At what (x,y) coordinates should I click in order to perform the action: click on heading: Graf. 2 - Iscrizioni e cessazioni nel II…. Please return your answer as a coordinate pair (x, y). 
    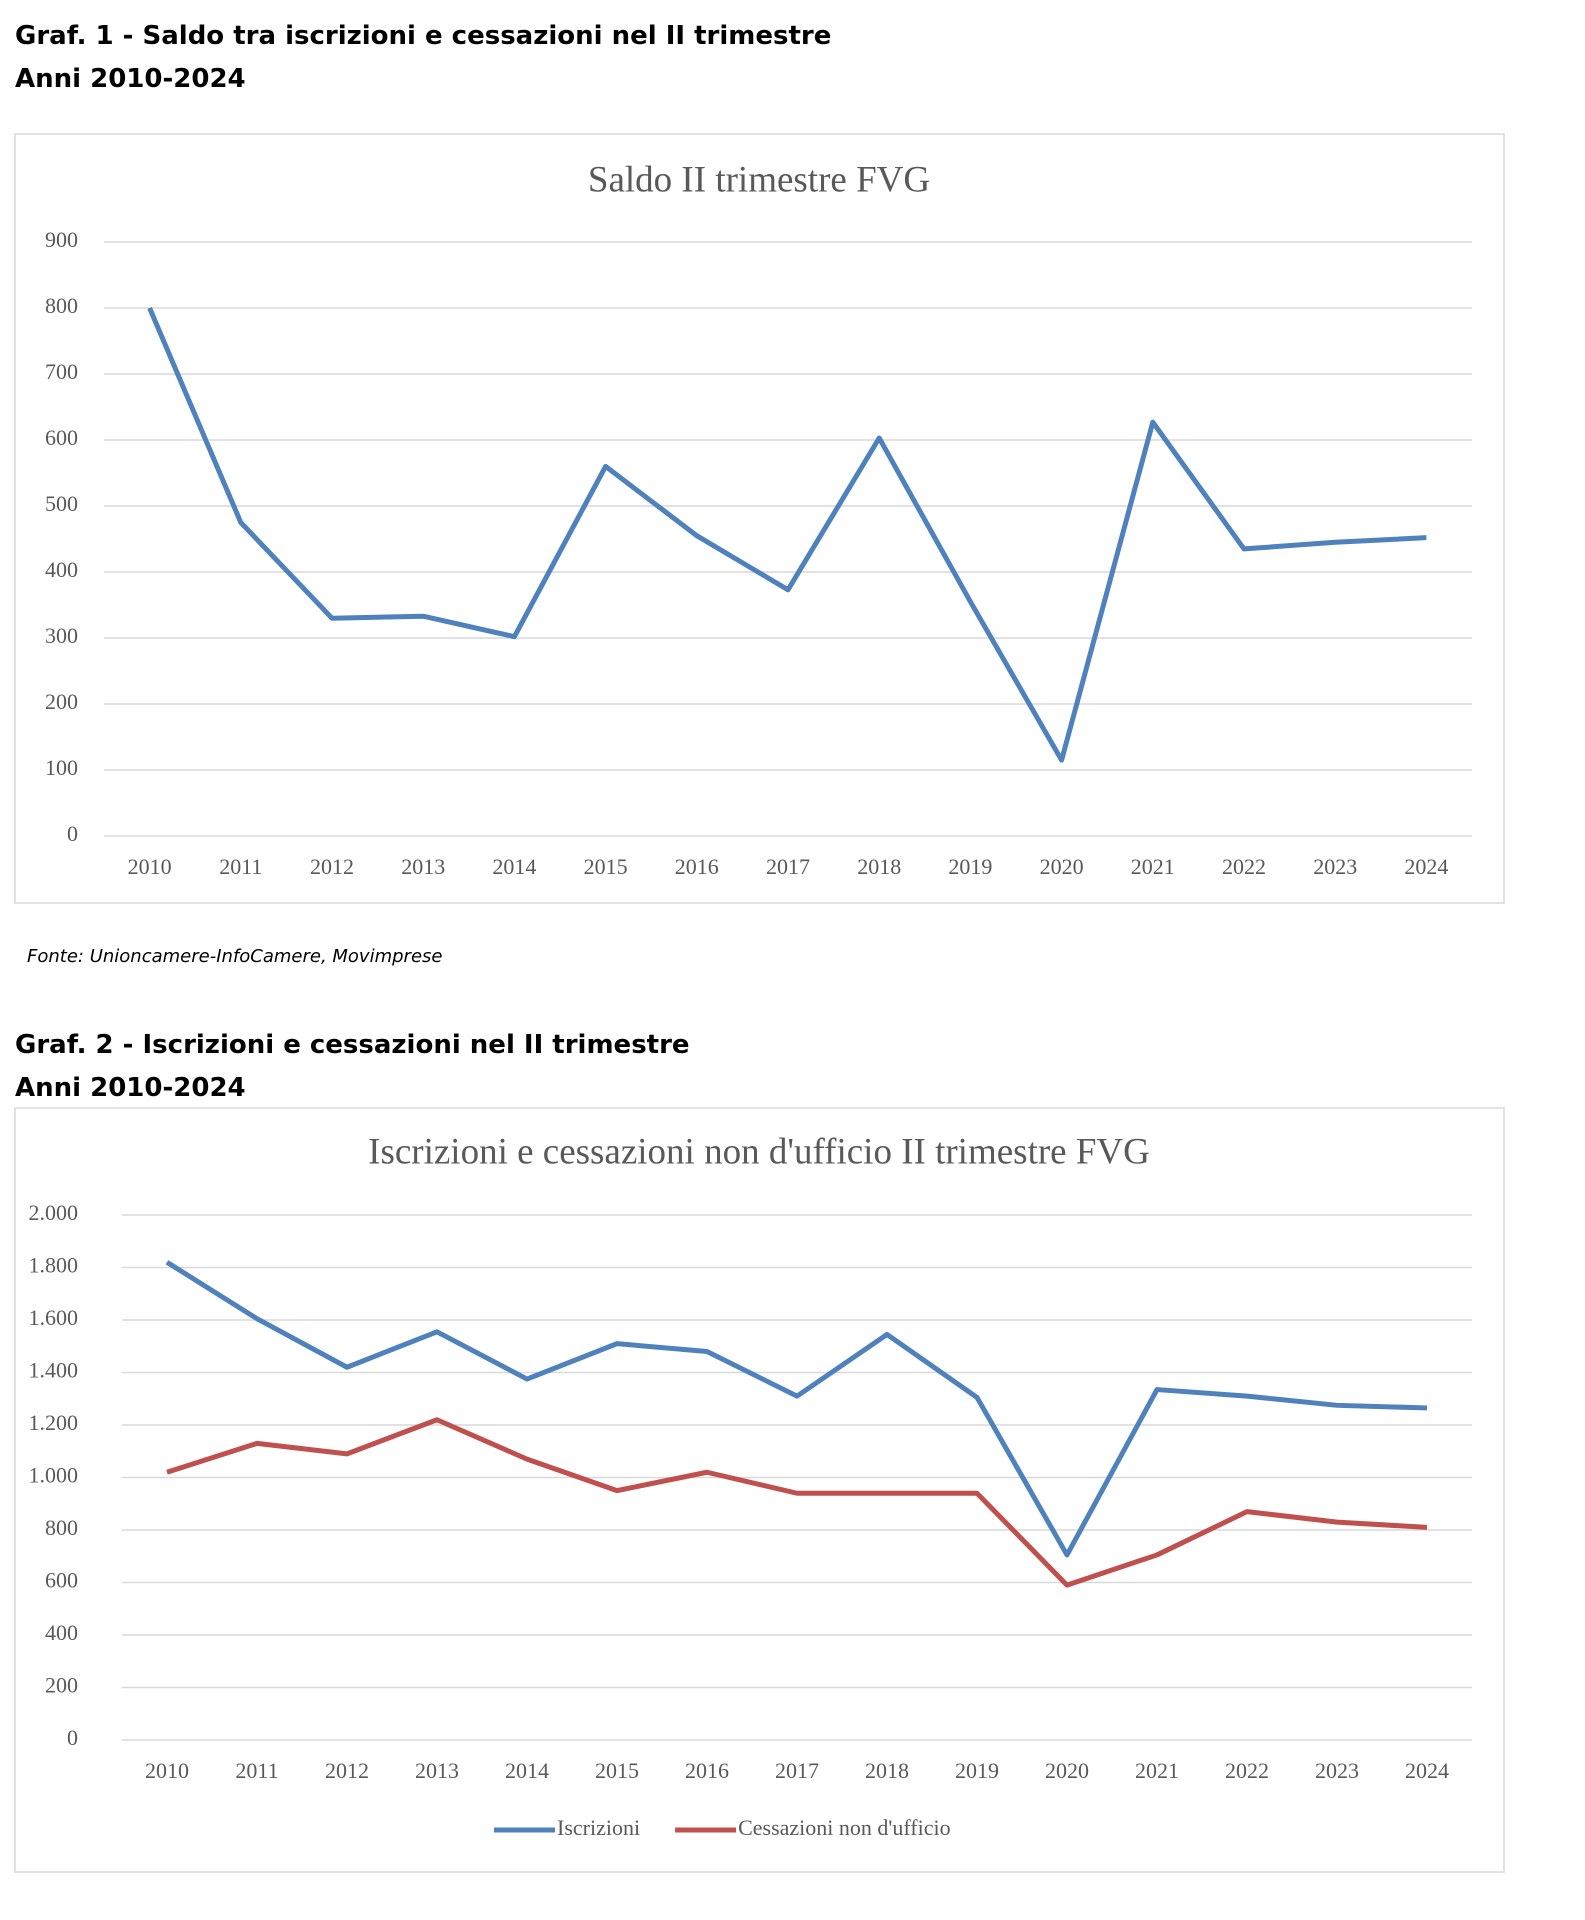
    Looking at the image, I should click on (352, 1045).